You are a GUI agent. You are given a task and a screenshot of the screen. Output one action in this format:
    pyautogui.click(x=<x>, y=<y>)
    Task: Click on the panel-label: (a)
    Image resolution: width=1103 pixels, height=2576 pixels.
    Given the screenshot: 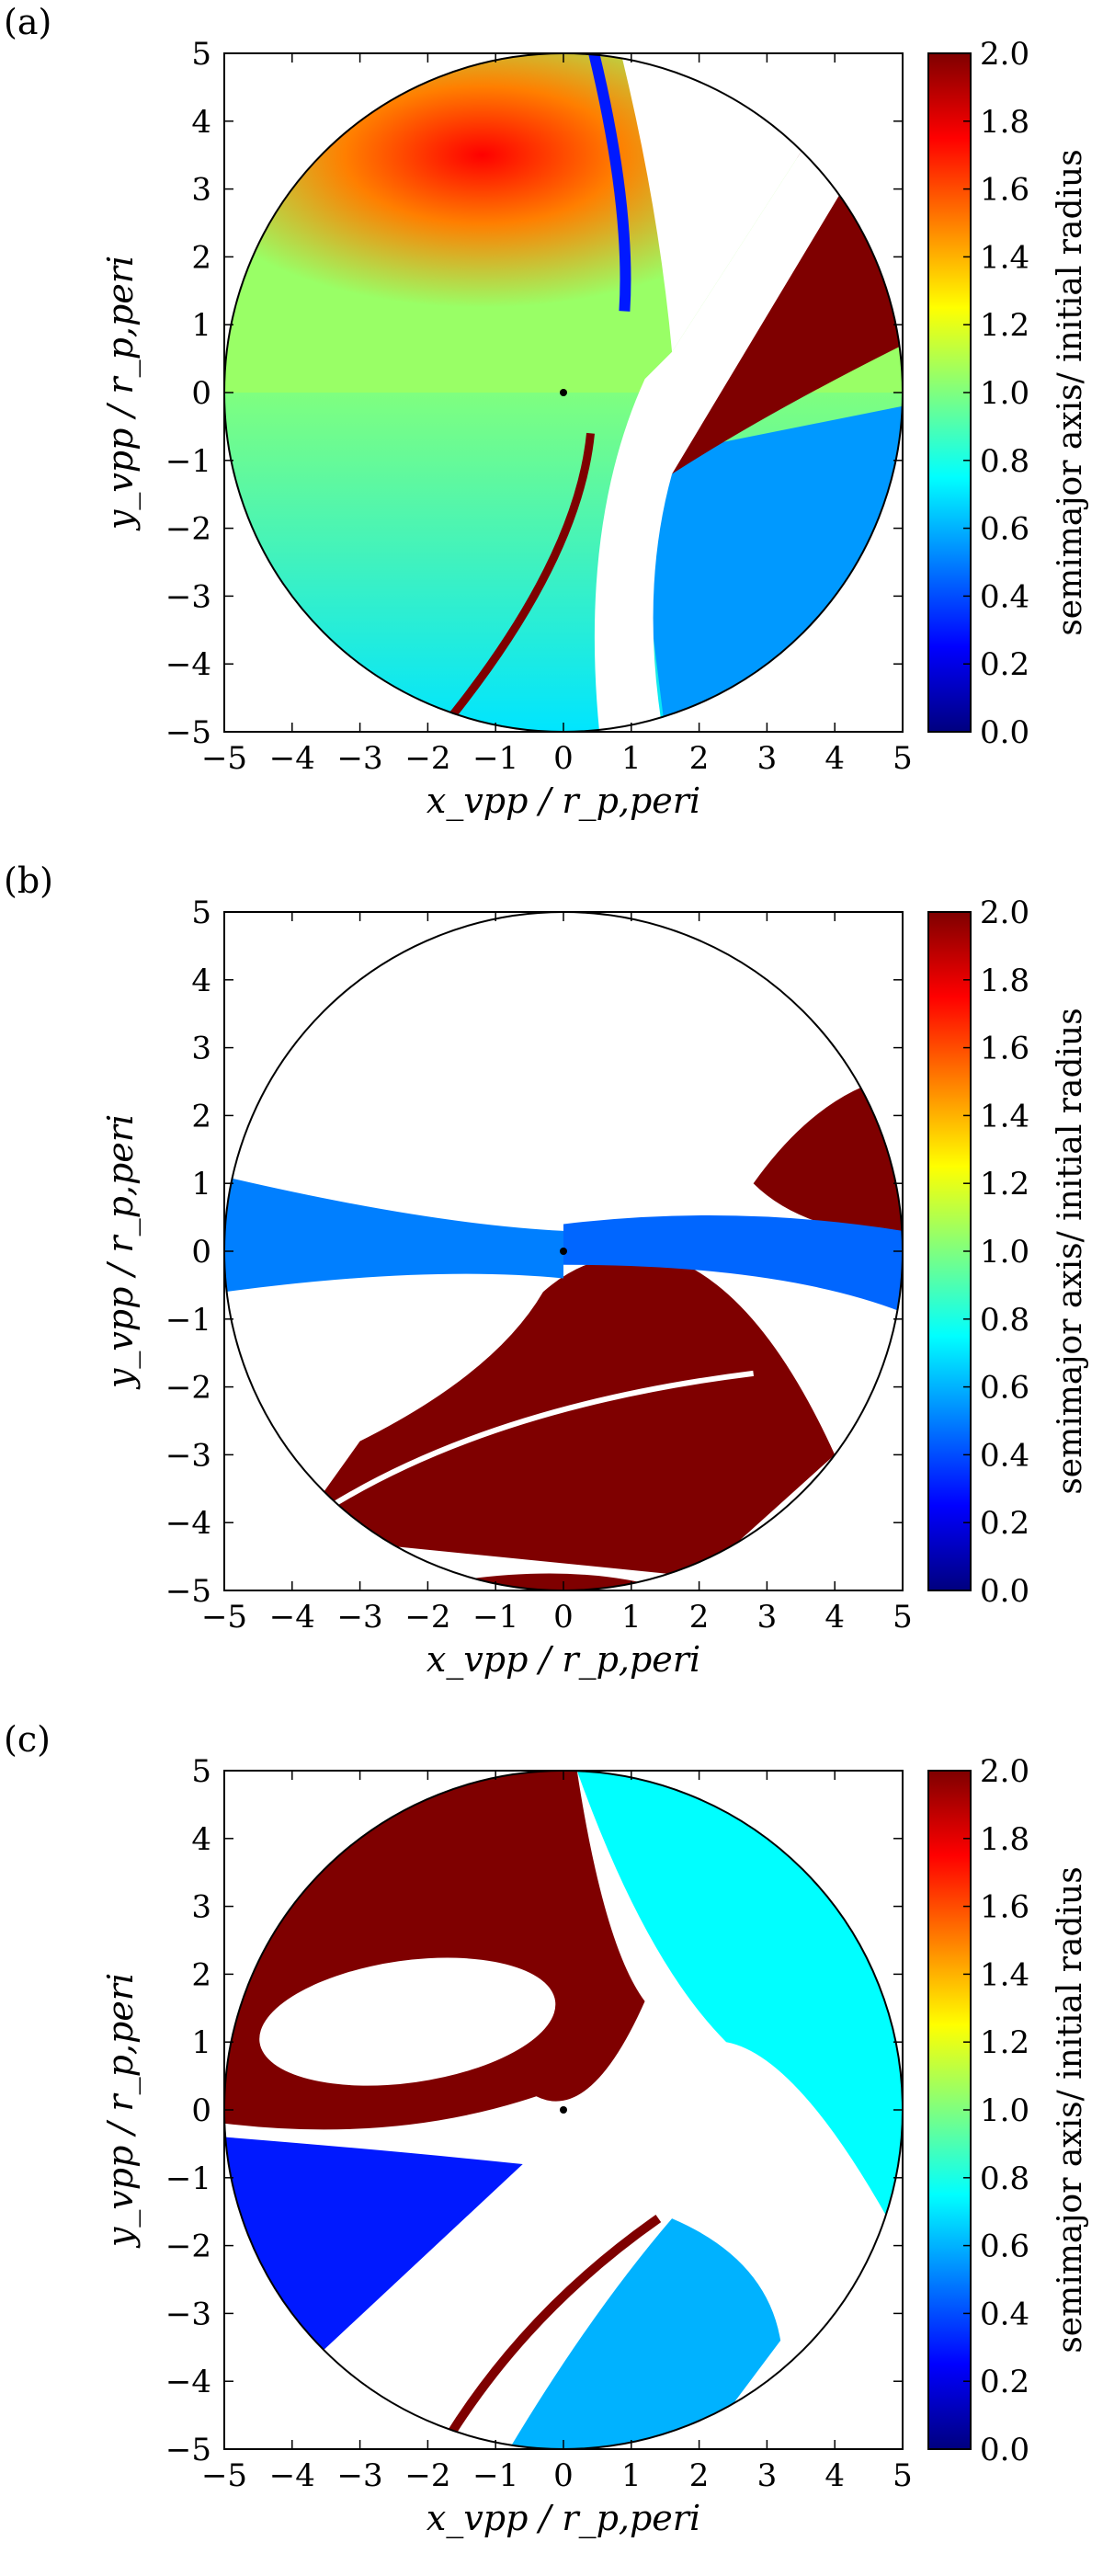 What is the action you would take?
    pyautogui.click(x=28, y=22)
    